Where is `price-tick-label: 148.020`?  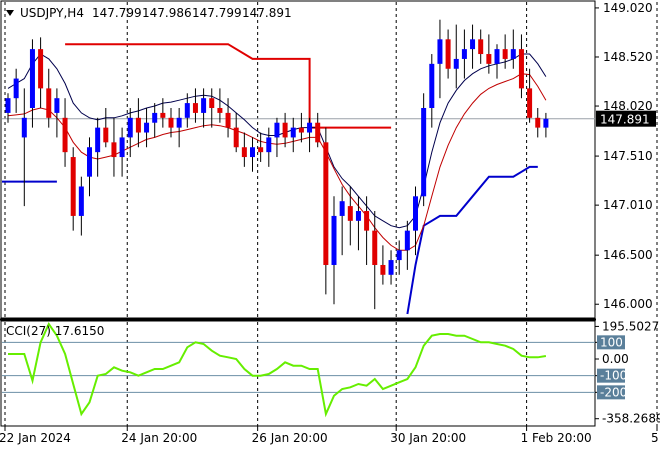
price-tick-label: 148.020 is located at coordinates (628, 106).